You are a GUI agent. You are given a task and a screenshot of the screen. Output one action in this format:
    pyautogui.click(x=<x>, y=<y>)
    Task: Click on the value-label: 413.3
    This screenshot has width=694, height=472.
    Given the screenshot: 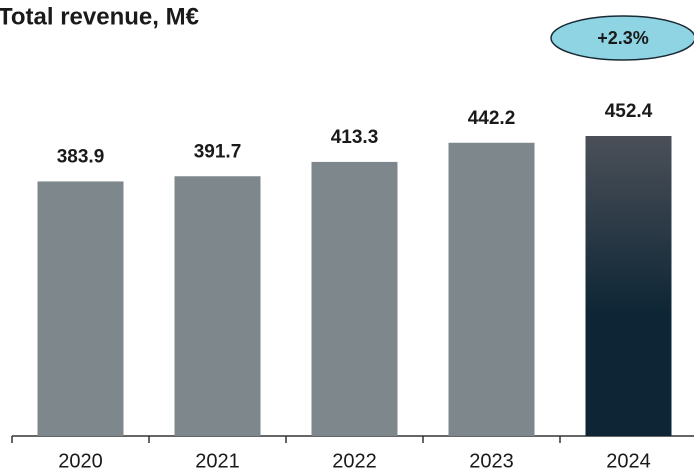 What is the action you would take?
    pyautogui.click(x=355, y=137)
    